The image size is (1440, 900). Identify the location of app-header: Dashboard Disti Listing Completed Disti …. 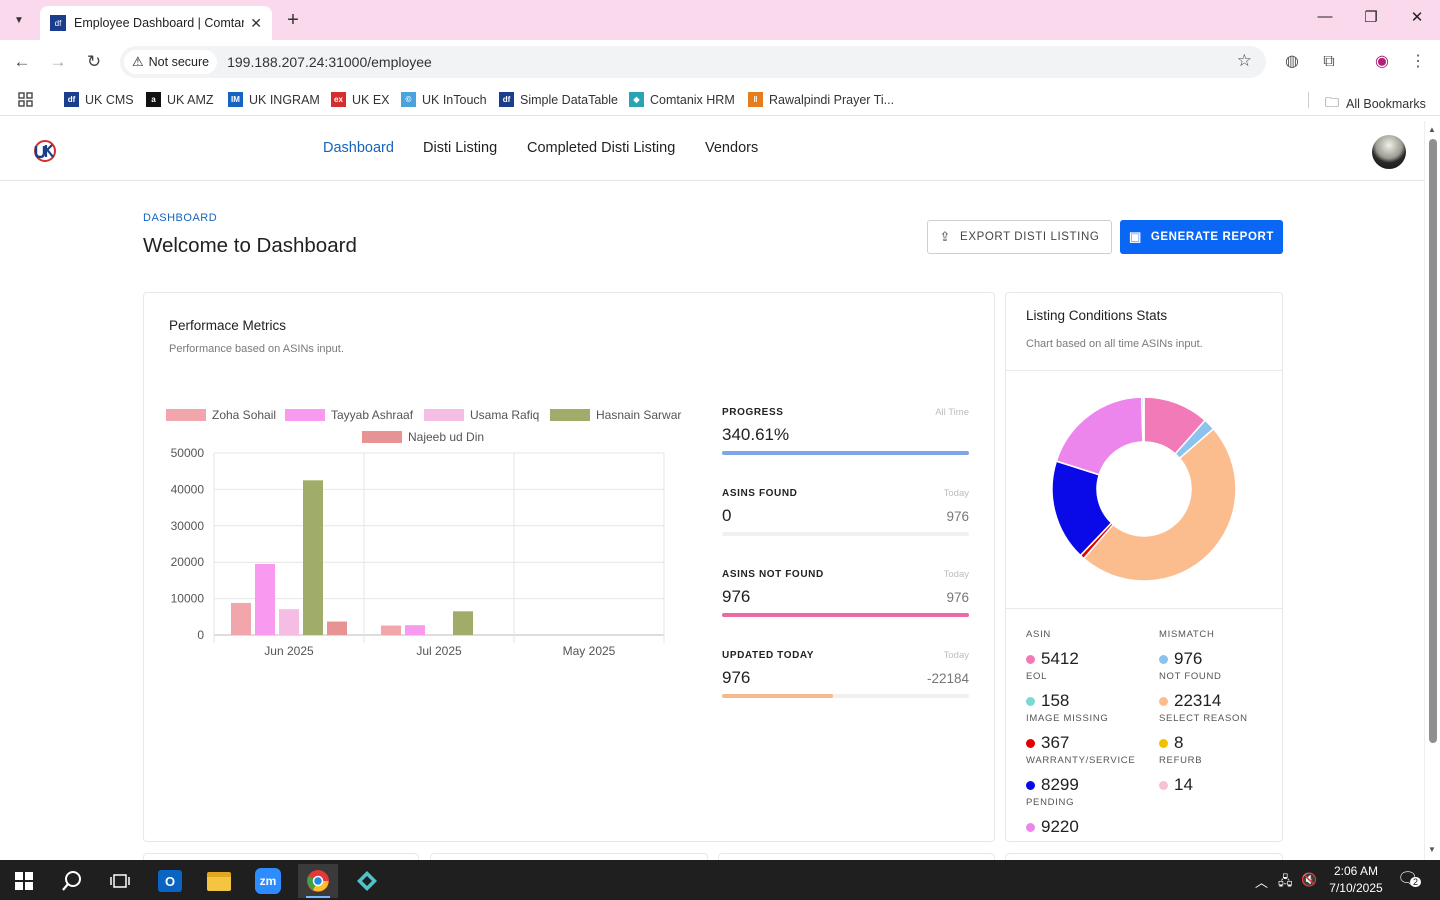
(712, 151).